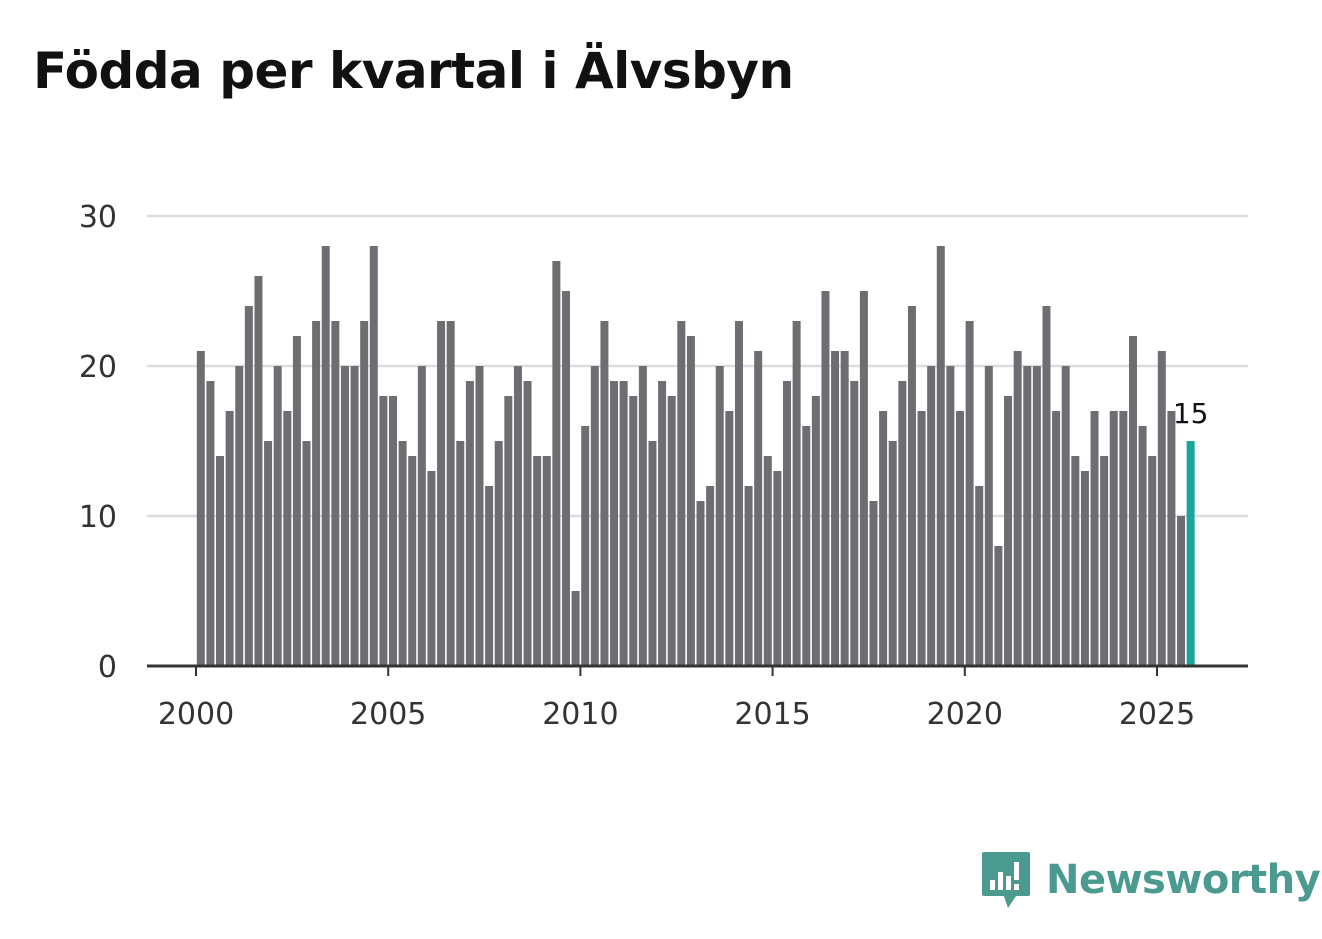  I want to click on x-tick-label: 2010, so click(580, 714).